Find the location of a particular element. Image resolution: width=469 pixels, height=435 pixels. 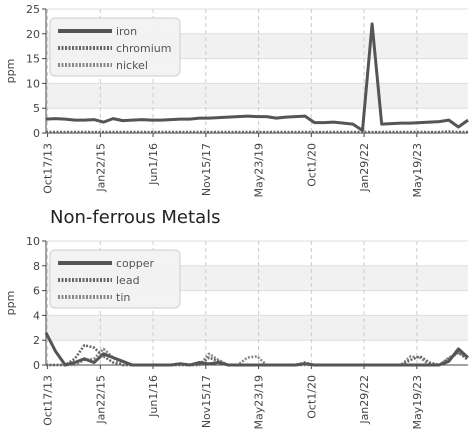

y-tick-label: 20 is located at coordinates (33, 34).